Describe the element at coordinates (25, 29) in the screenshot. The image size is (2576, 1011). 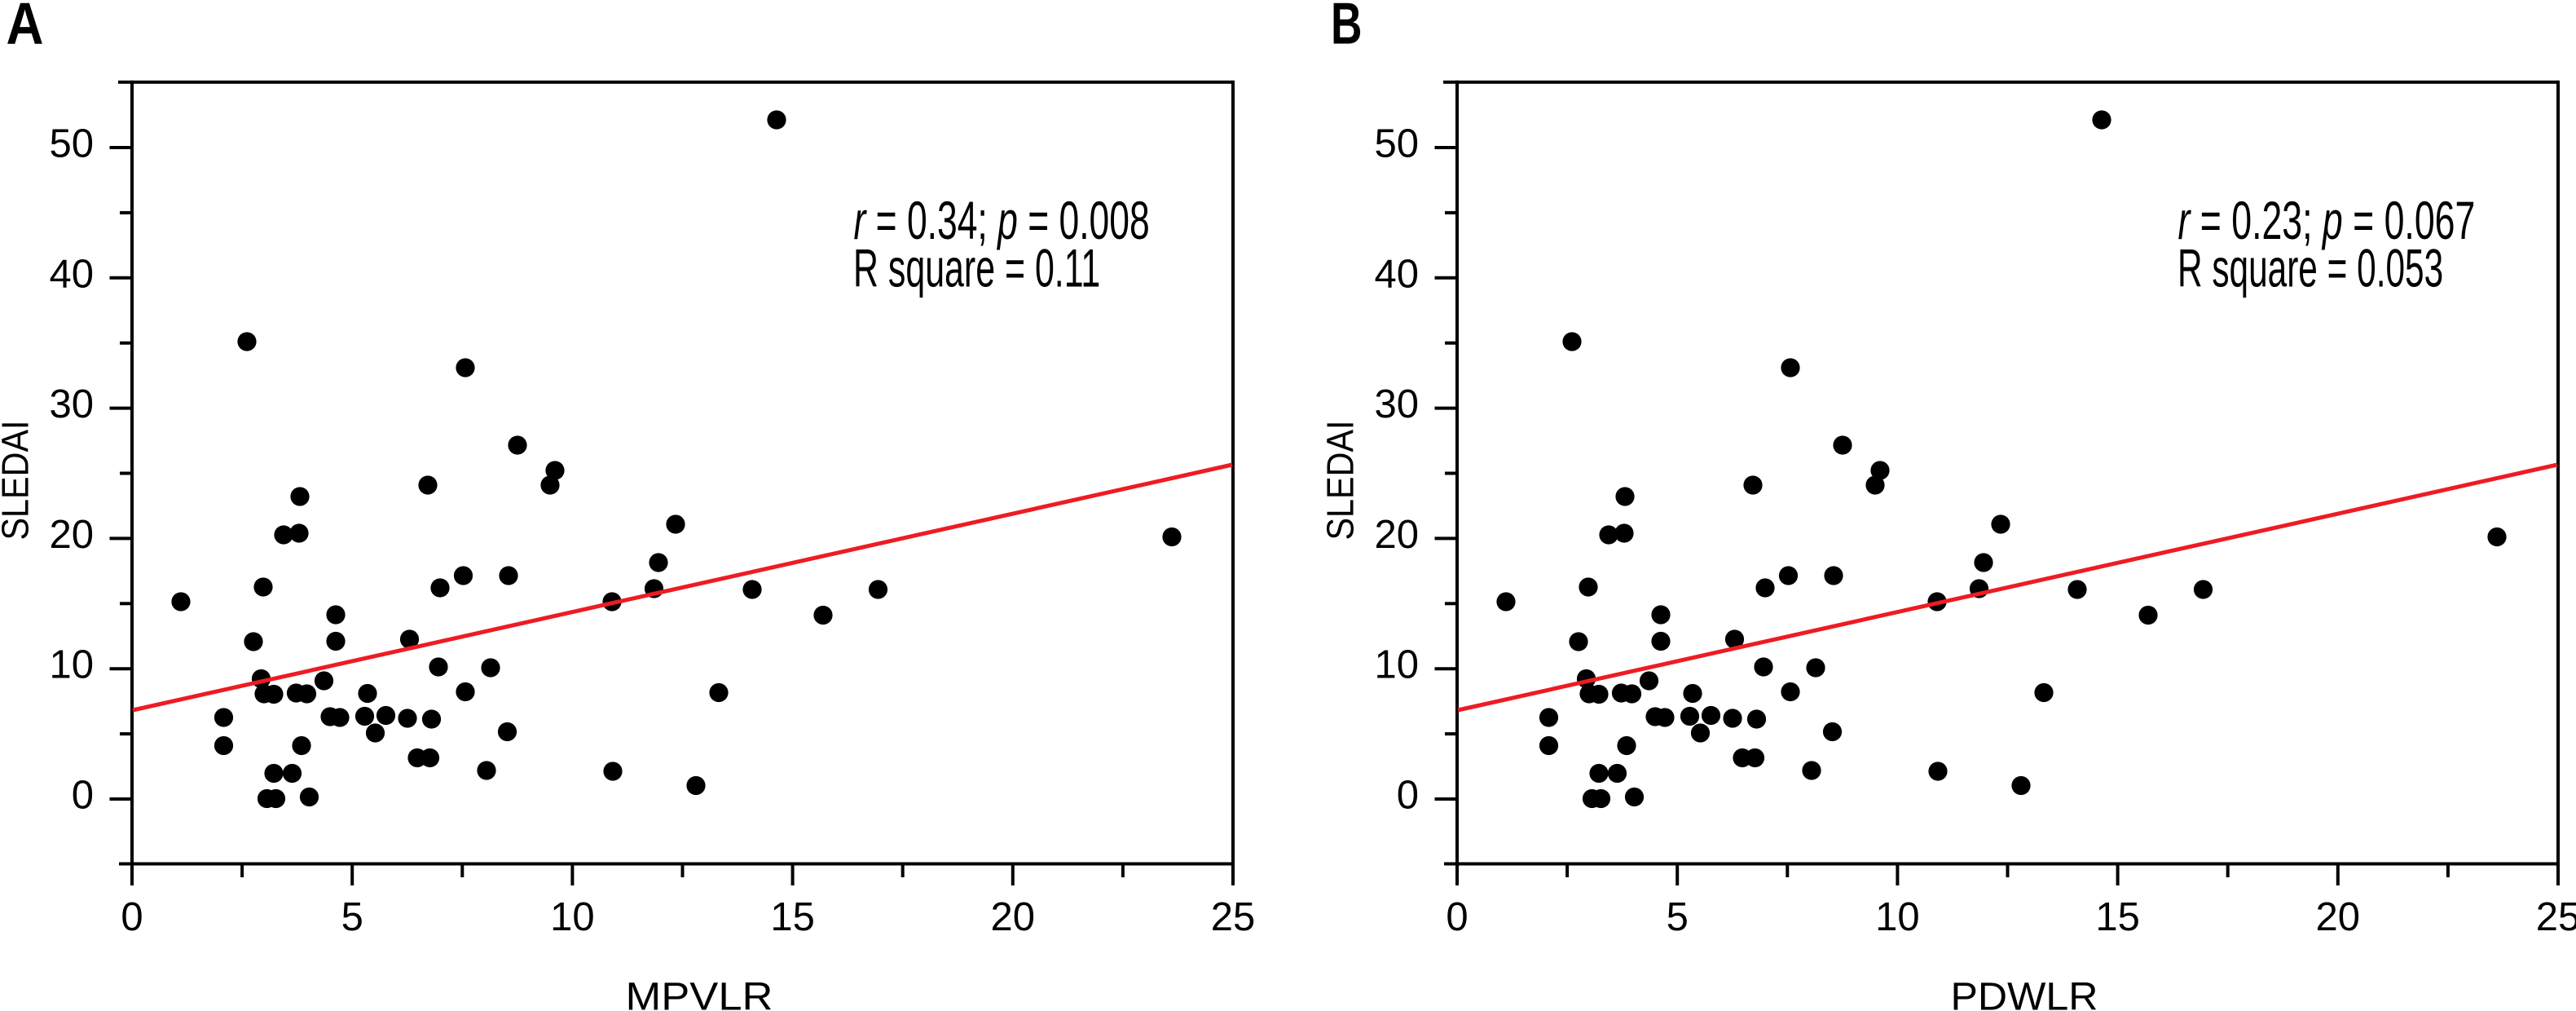
I see `svg-text: A` at that location.